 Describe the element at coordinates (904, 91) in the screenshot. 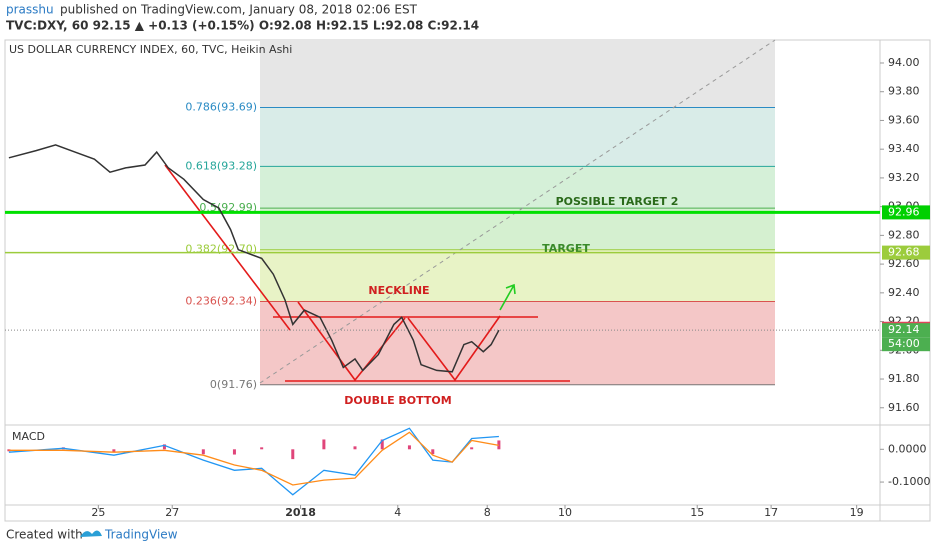

I see `y-tick-label: 93.80` at that location.